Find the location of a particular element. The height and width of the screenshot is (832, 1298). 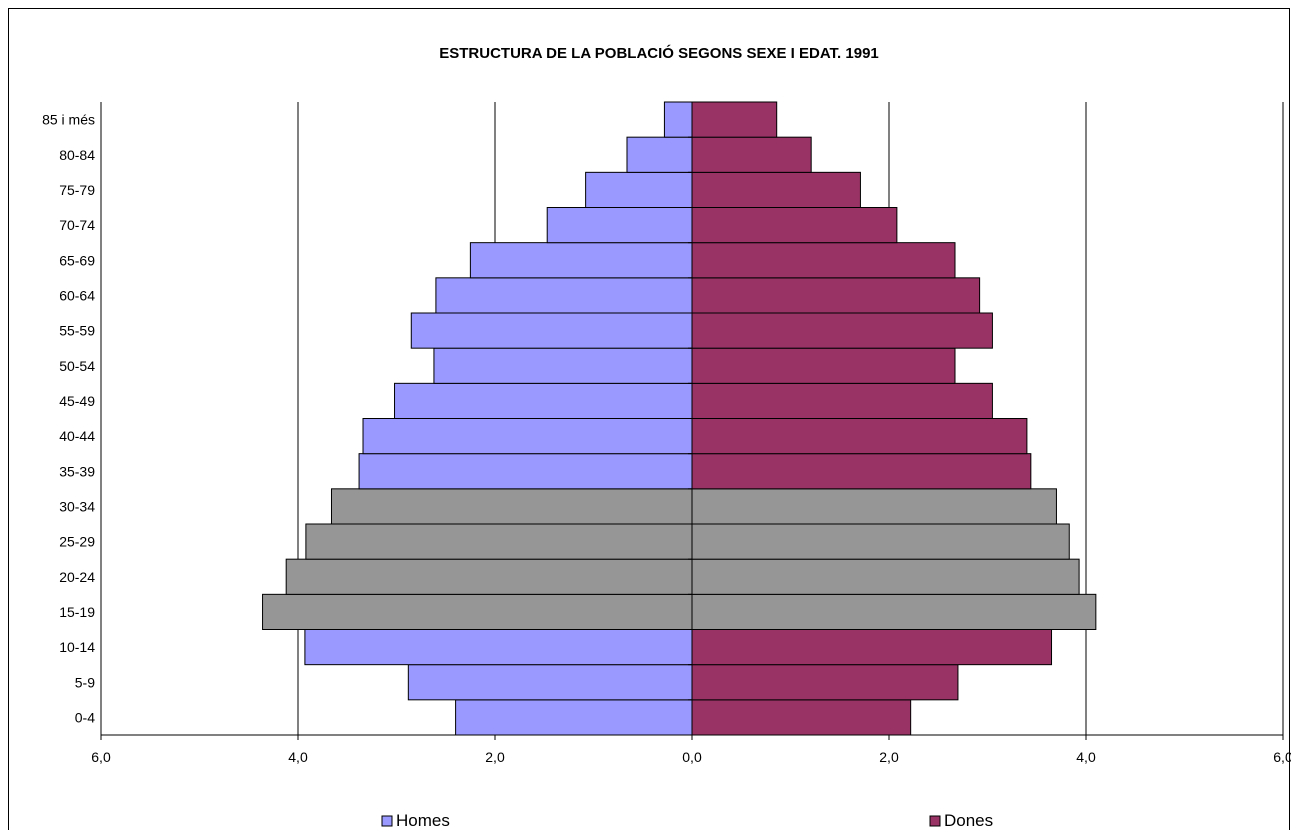

y-tick-label: 85 i més is located at coordinates (68, 120).